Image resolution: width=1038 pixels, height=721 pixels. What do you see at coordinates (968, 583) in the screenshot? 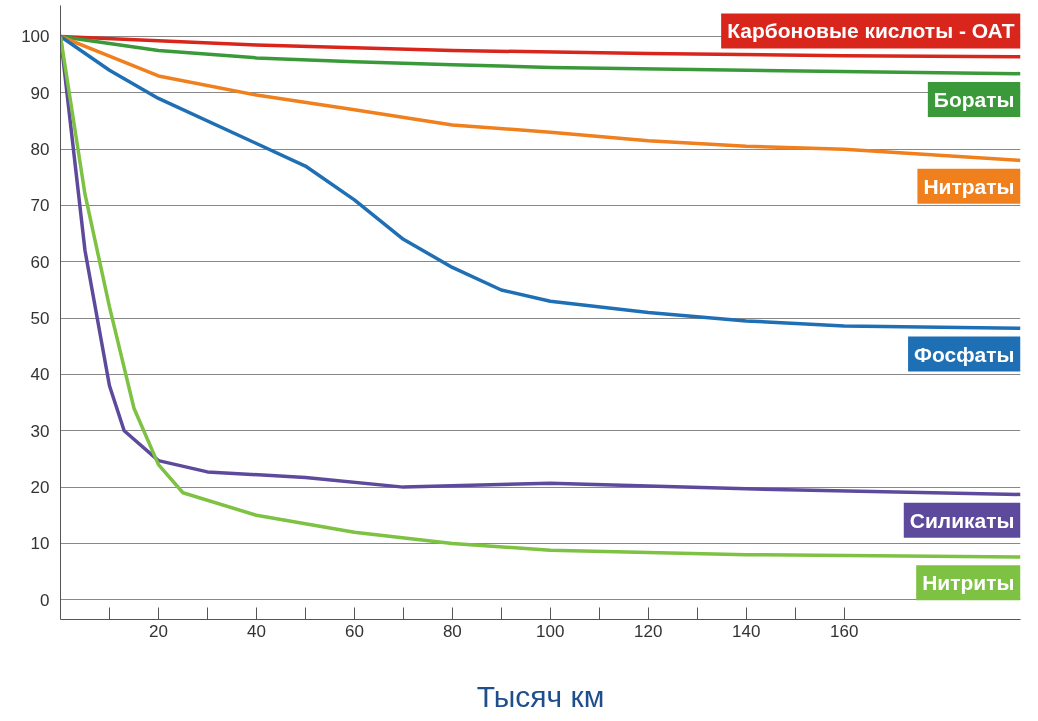
I see `series-label: Нитриты` at bounding box center [968, 583].